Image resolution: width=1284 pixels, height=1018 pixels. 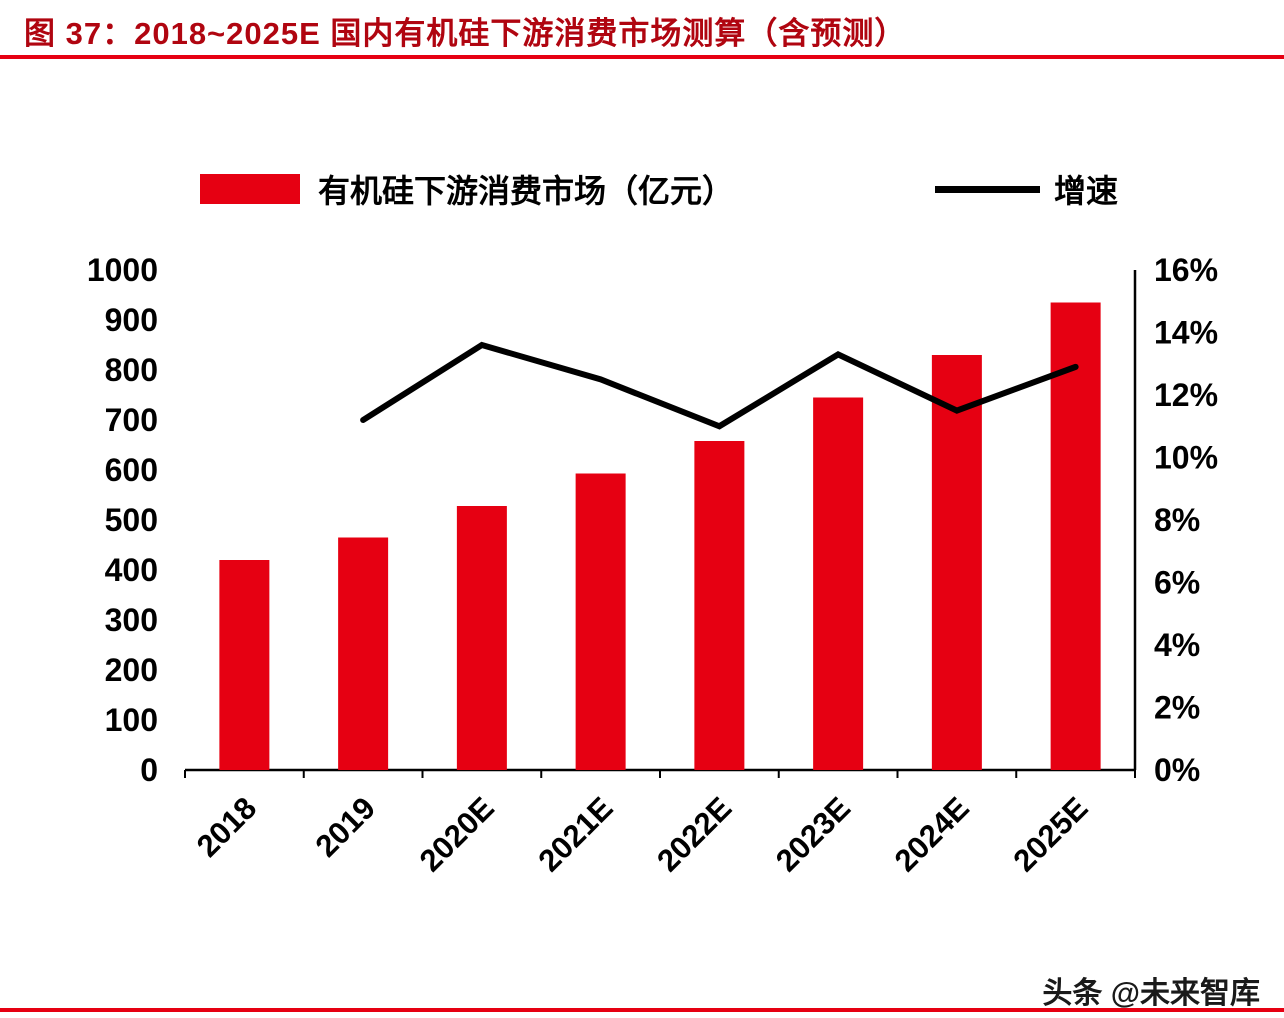 What do you see at coordinates (838, 583) in the screenshot?
I see `bar-2023E` at bounding box center [838, 583].